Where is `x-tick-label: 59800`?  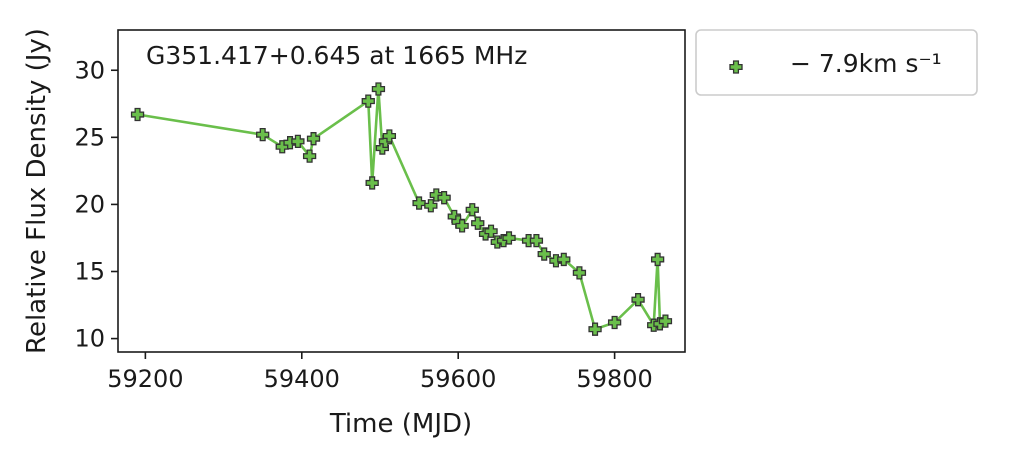 x-tick-label: 59800 is located at coordinates (614, 379).